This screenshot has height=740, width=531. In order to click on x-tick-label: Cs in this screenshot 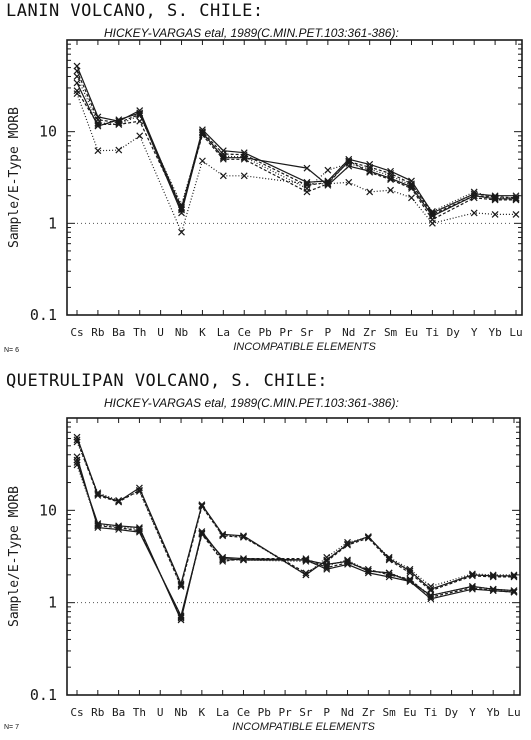, I will do `click(76, 712)`.